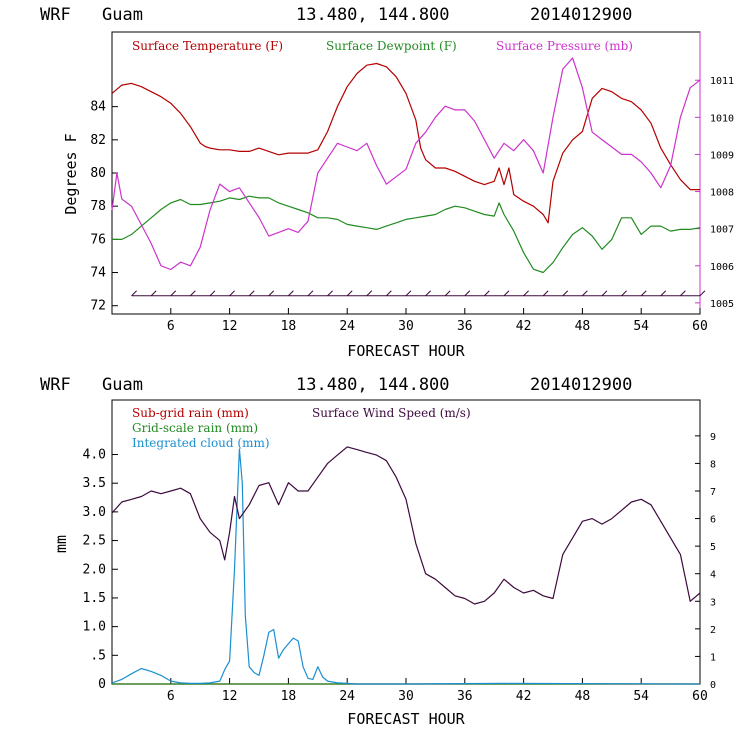 The height and width of the screenshot is (740, 740). I want to click on y2-tick-label: 3, so click(713, 602).